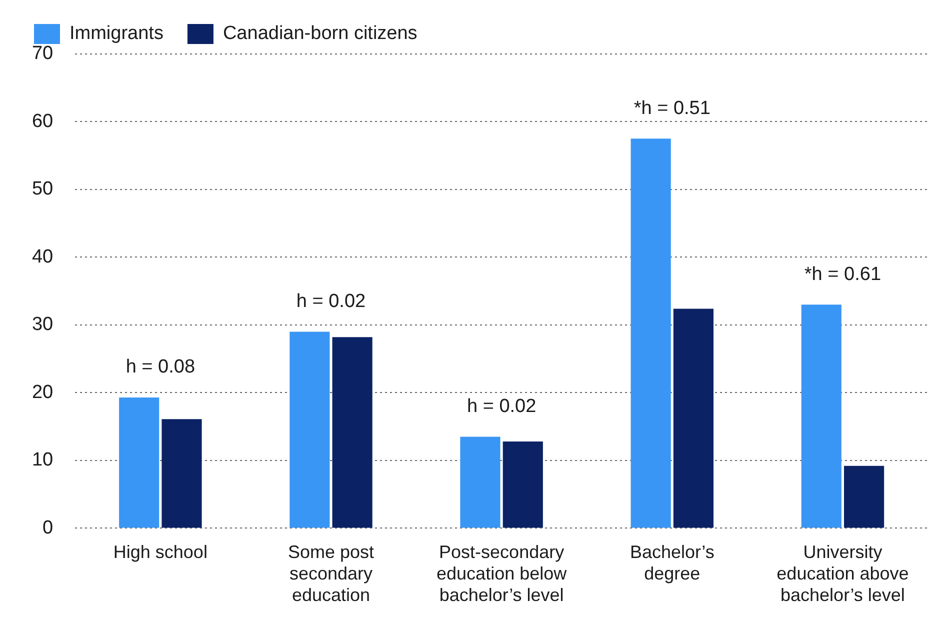 Image resolution: width=932 pixels, height=621 pixels. I want to click on y-tick-label: 10, so click(43, 460).